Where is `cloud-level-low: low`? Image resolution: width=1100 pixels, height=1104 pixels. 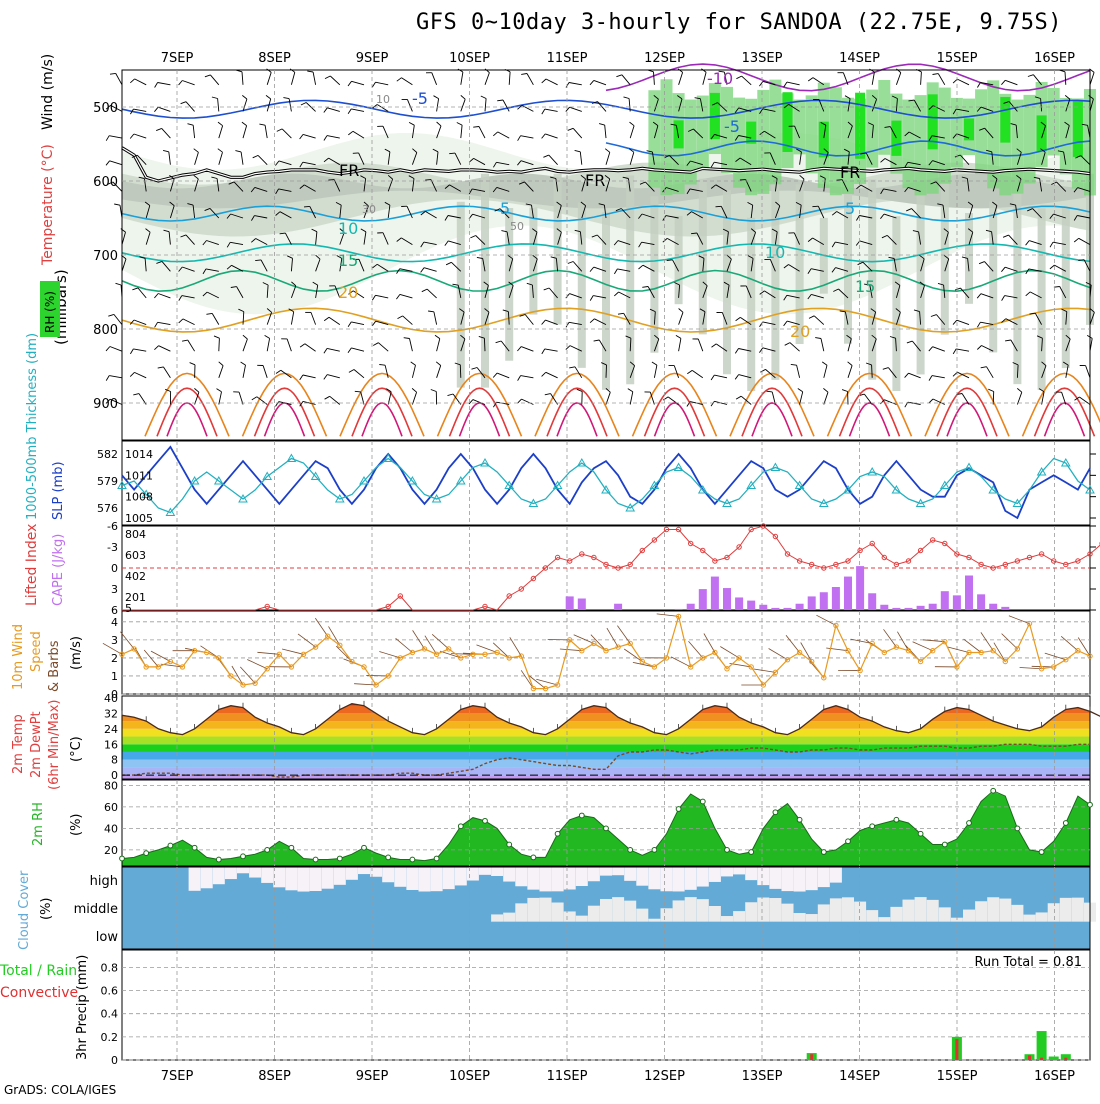
cloud-level-low: low is located at coordinates (107, 937).